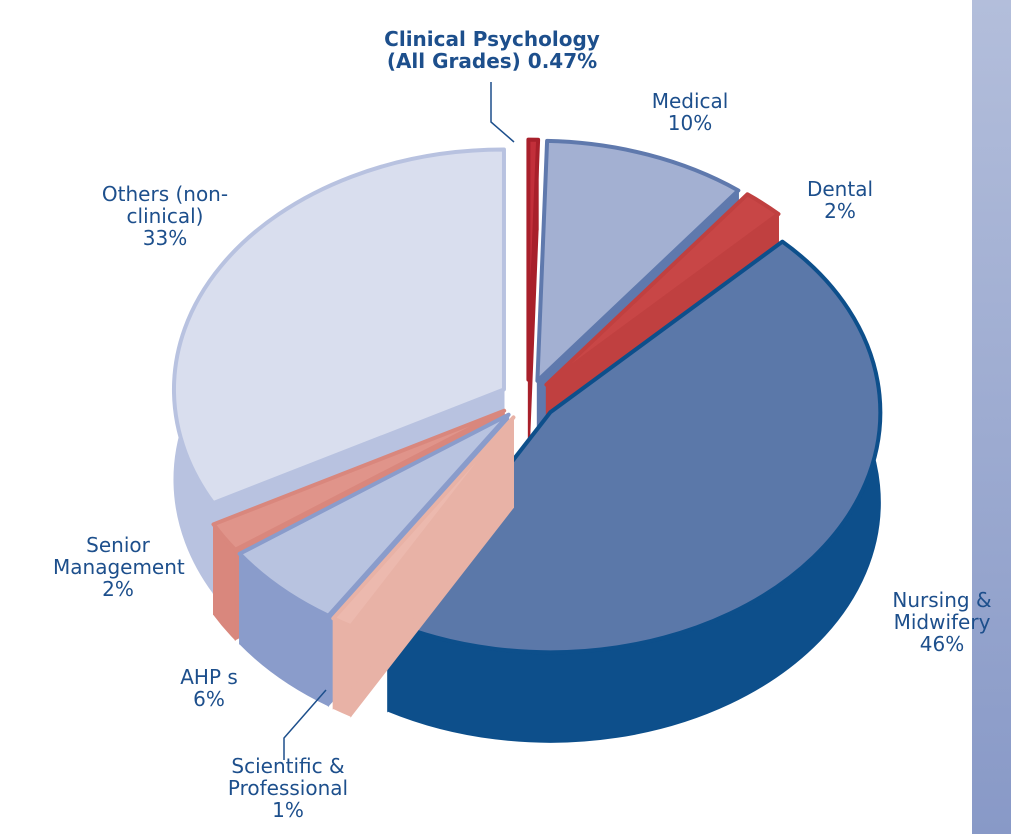 Image resolution: width=1011 pixels, height=834 pixels. I want to click on value-label: 10%, so click(690, 123).